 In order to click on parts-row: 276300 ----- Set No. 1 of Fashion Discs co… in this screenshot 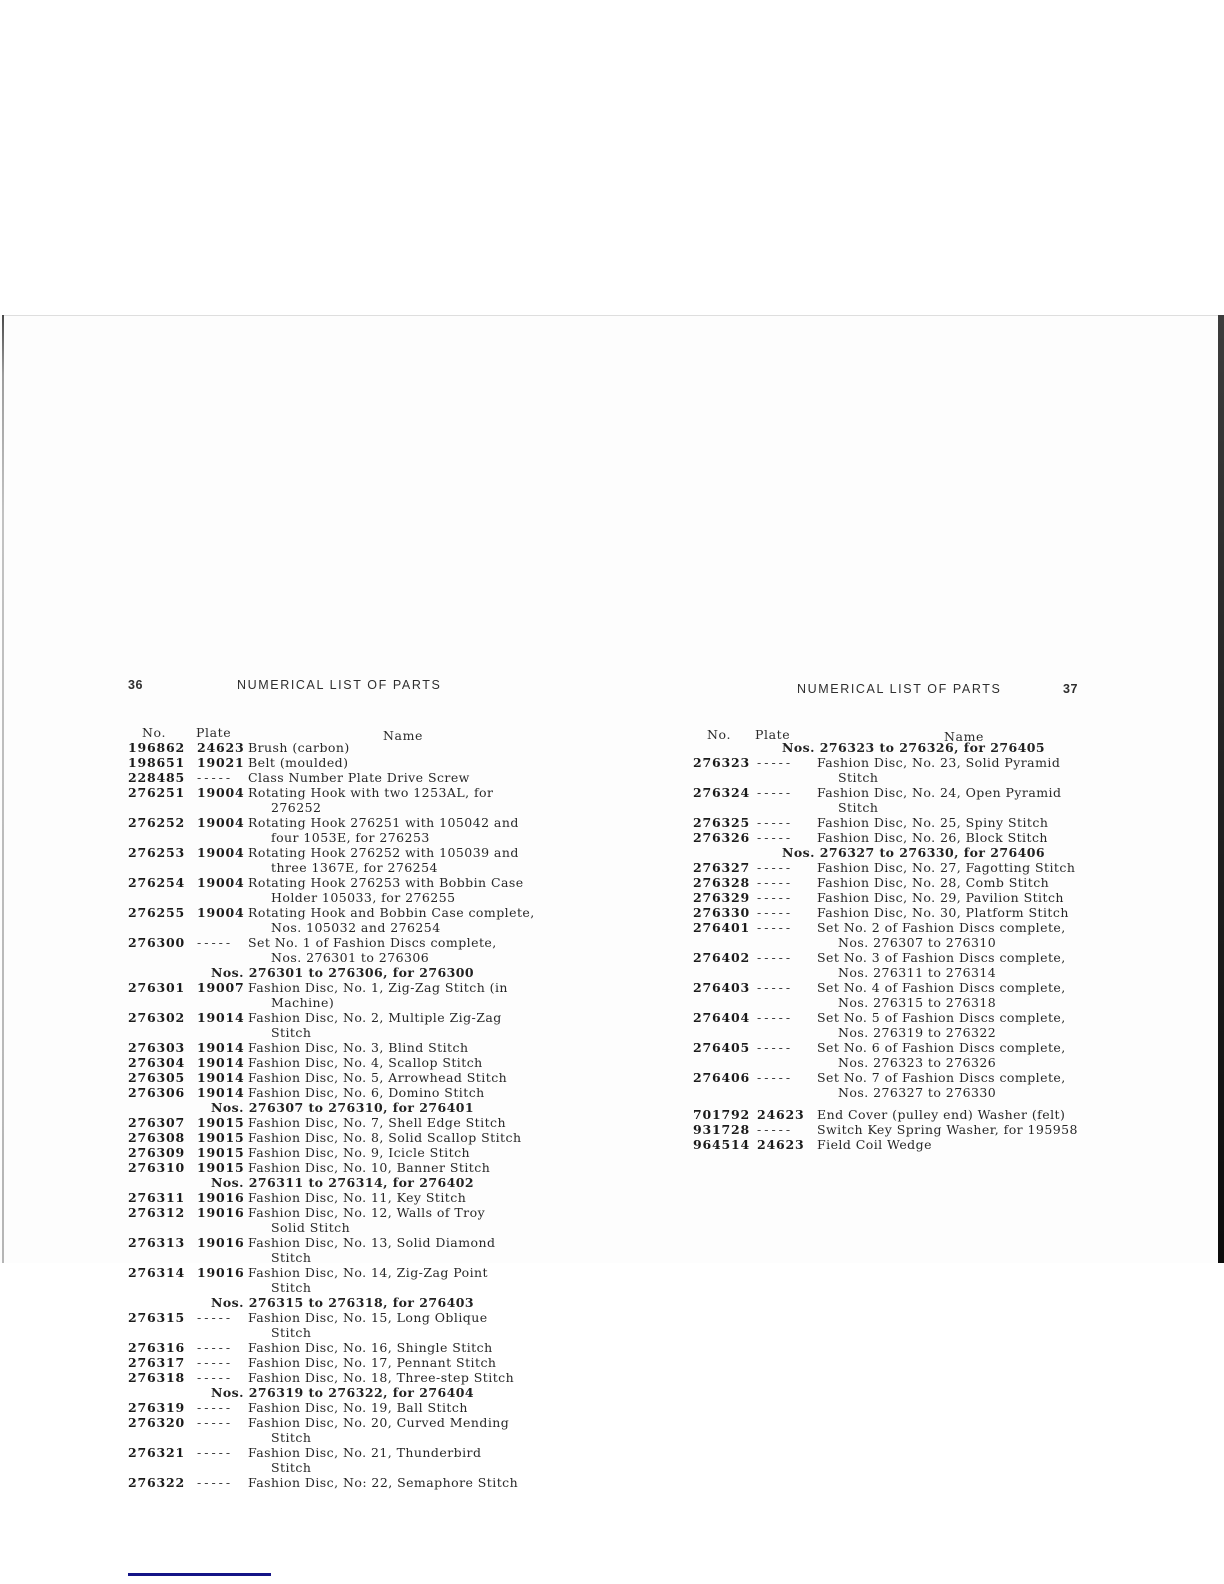, I will do `click(612, 950)`.